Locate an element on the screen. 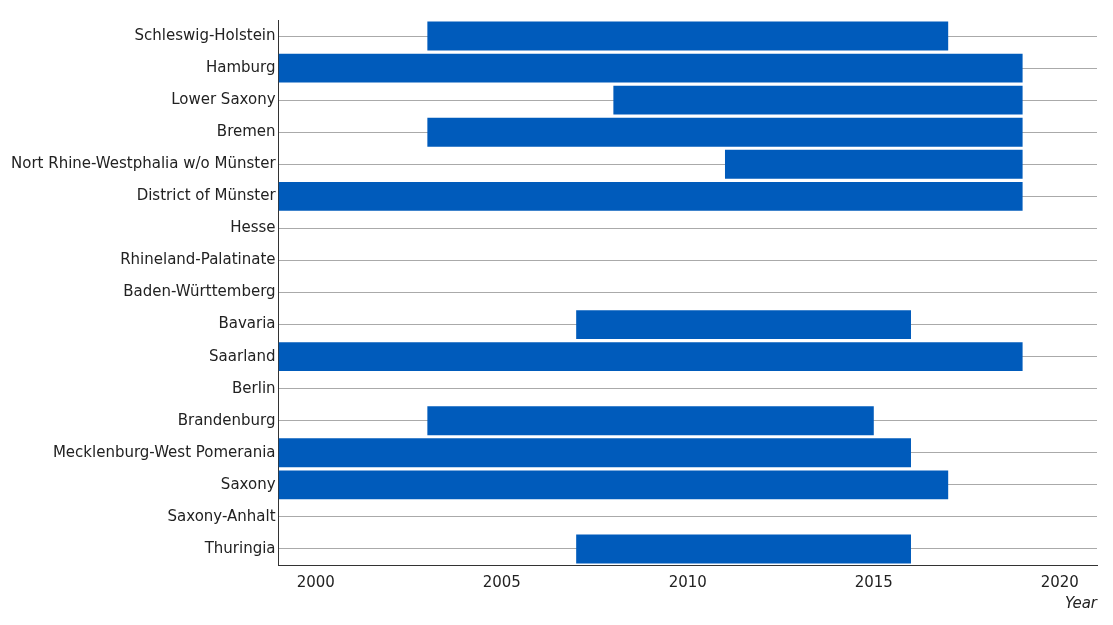 The height and width of the screenshot is (625, 1113). y-tick-label: Lower Saxony is located at coordinates (223, 99).